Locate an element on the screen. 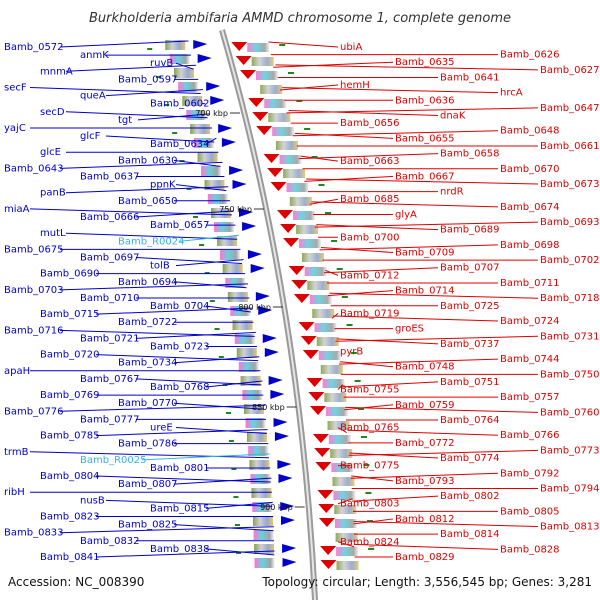 The height and width of the screenshot is (600, 600). left-gene-label: ribH is located at coordinates (14, 492).